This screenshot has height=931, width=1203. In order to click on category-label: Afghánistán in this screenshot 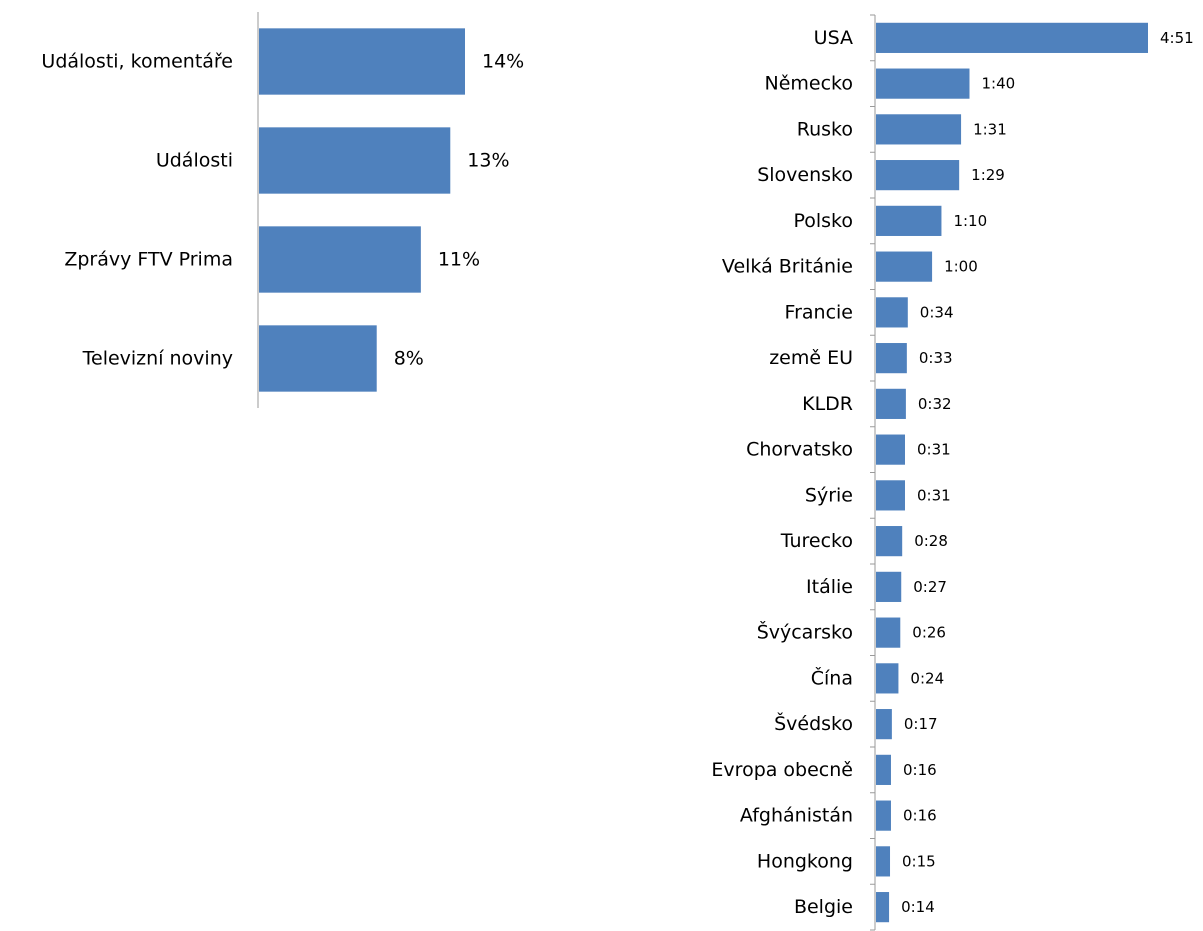, I will do `click(796, 816)`.